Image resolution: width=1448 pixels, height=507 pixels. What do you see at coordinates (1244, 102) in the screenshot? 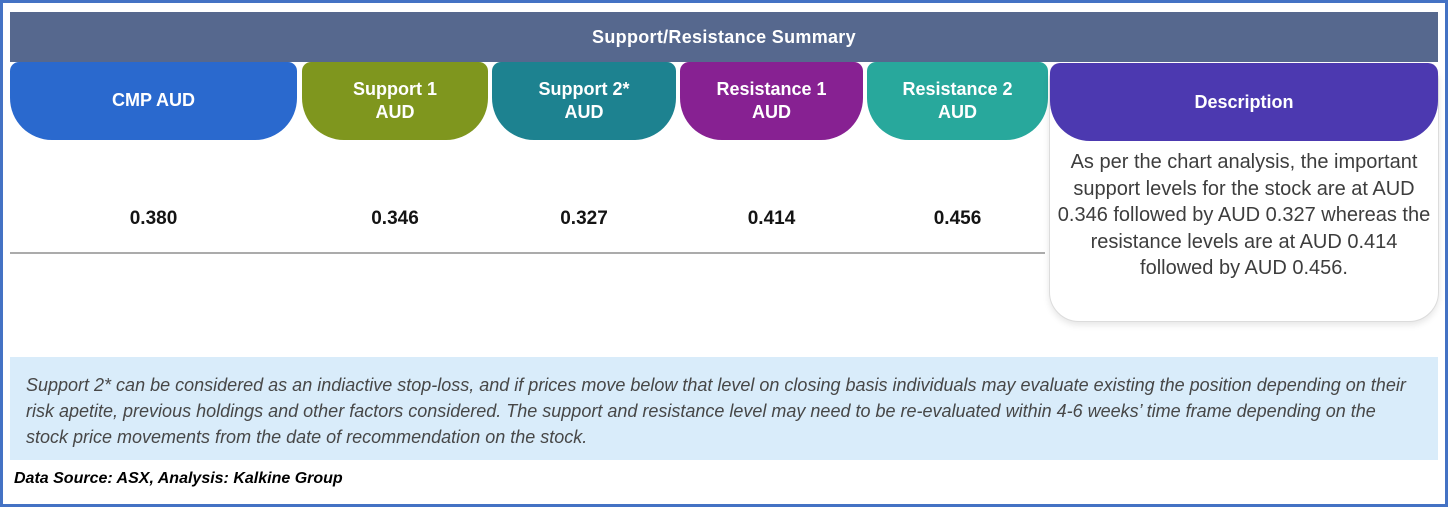
I see `column-header-description: Description` at bounding box center [1244, 102].